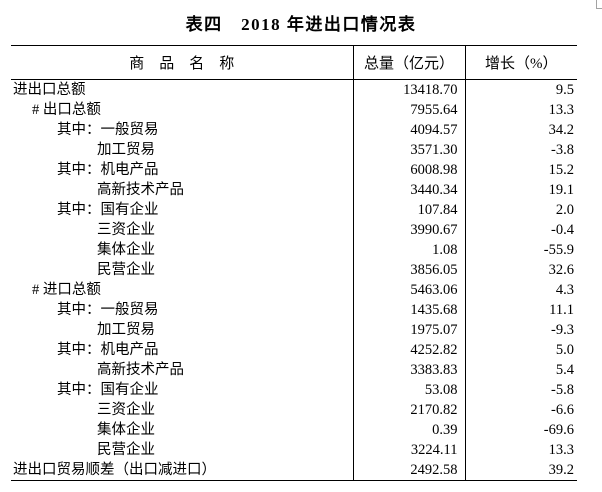 This screenshot has height=492, width=602. I want to click on row-growth-cell: -6.6, so click(520, 410).